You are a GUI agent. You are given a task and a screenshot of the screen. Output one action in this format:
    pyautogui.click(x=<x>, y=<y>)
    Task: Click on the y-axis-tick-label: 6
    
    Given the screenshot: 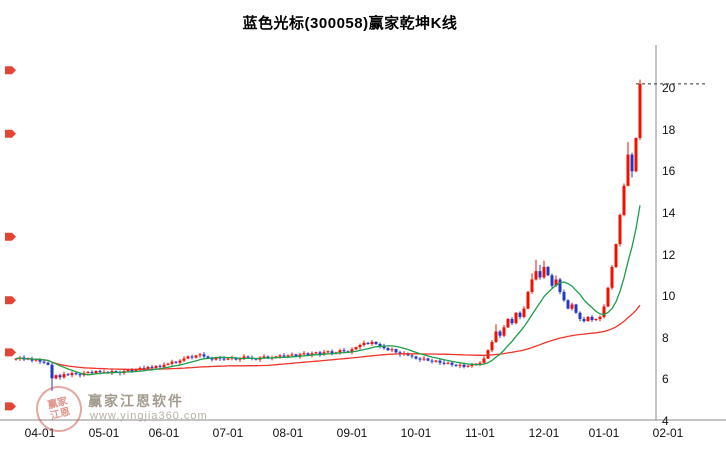 What is the action you would take?
    pyautogui.click(x=665, y=379)
    